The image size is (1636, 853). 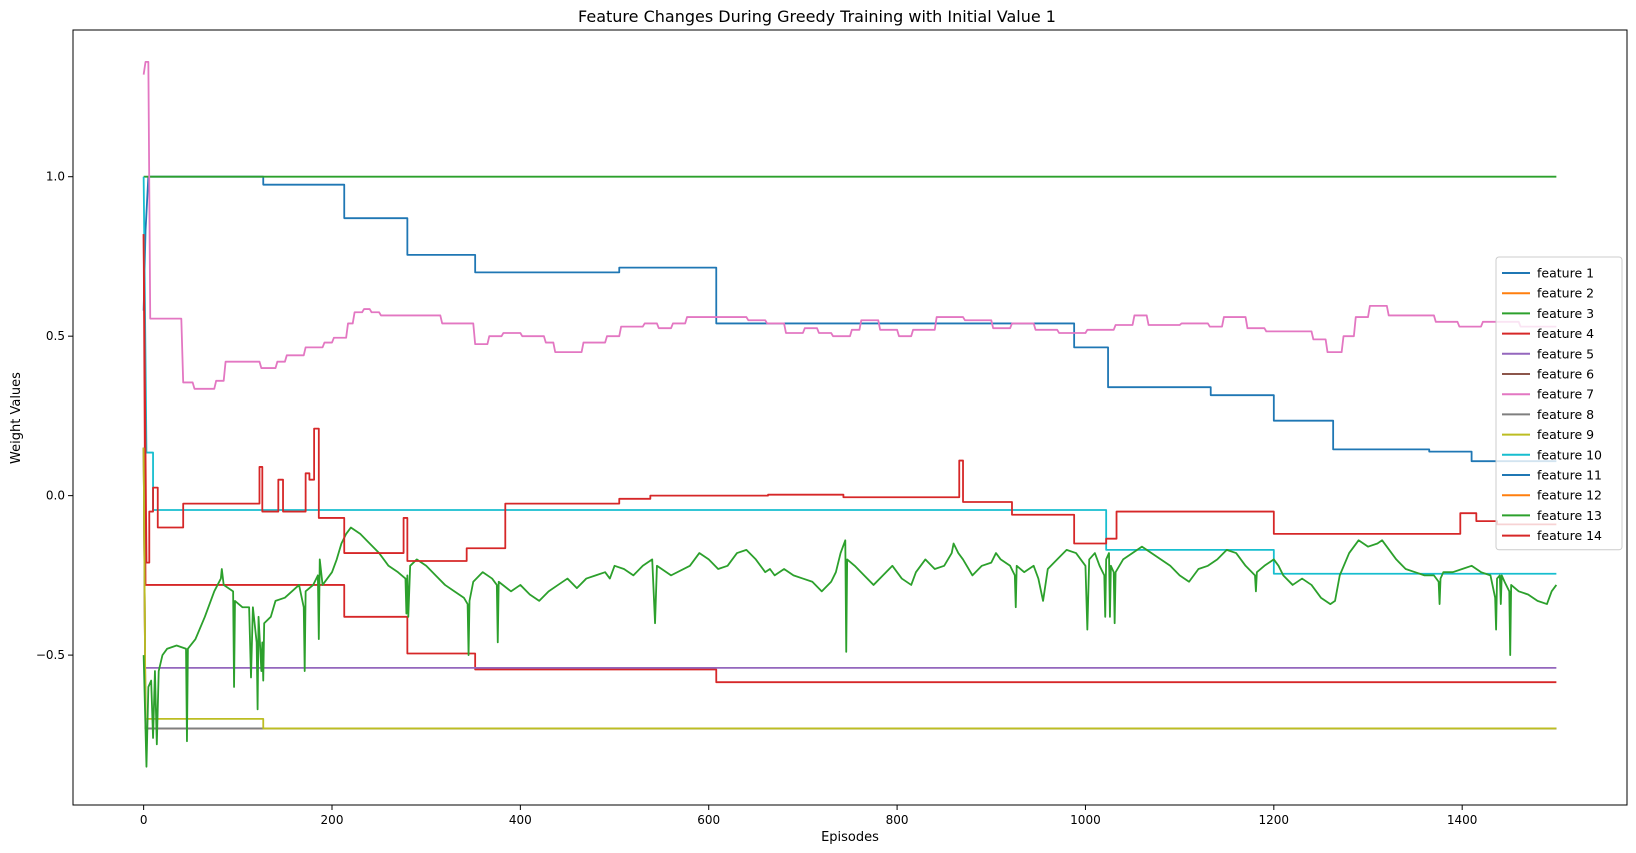 I want to click on x-tick-label: 1400, so click(x=1462, y=820).